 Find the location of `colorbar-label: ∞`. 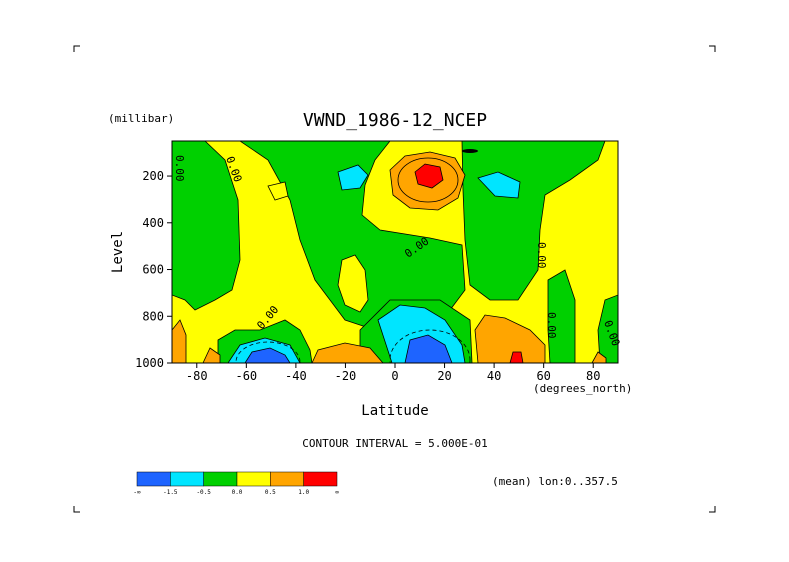

colorbar-label: ∞ is located at coordinates (337, 492).